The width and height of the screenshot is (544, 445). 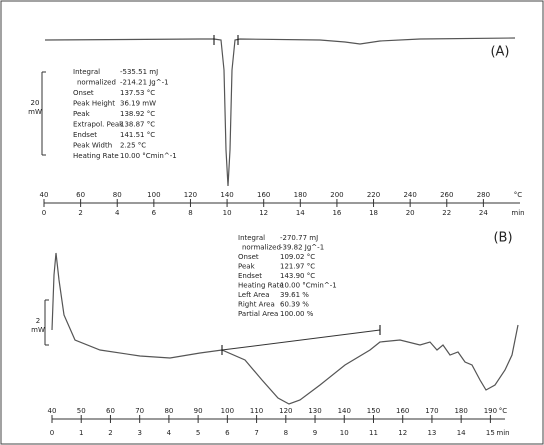 I want to click on result-value: 141.51 °C, so click(x=137, y=135).